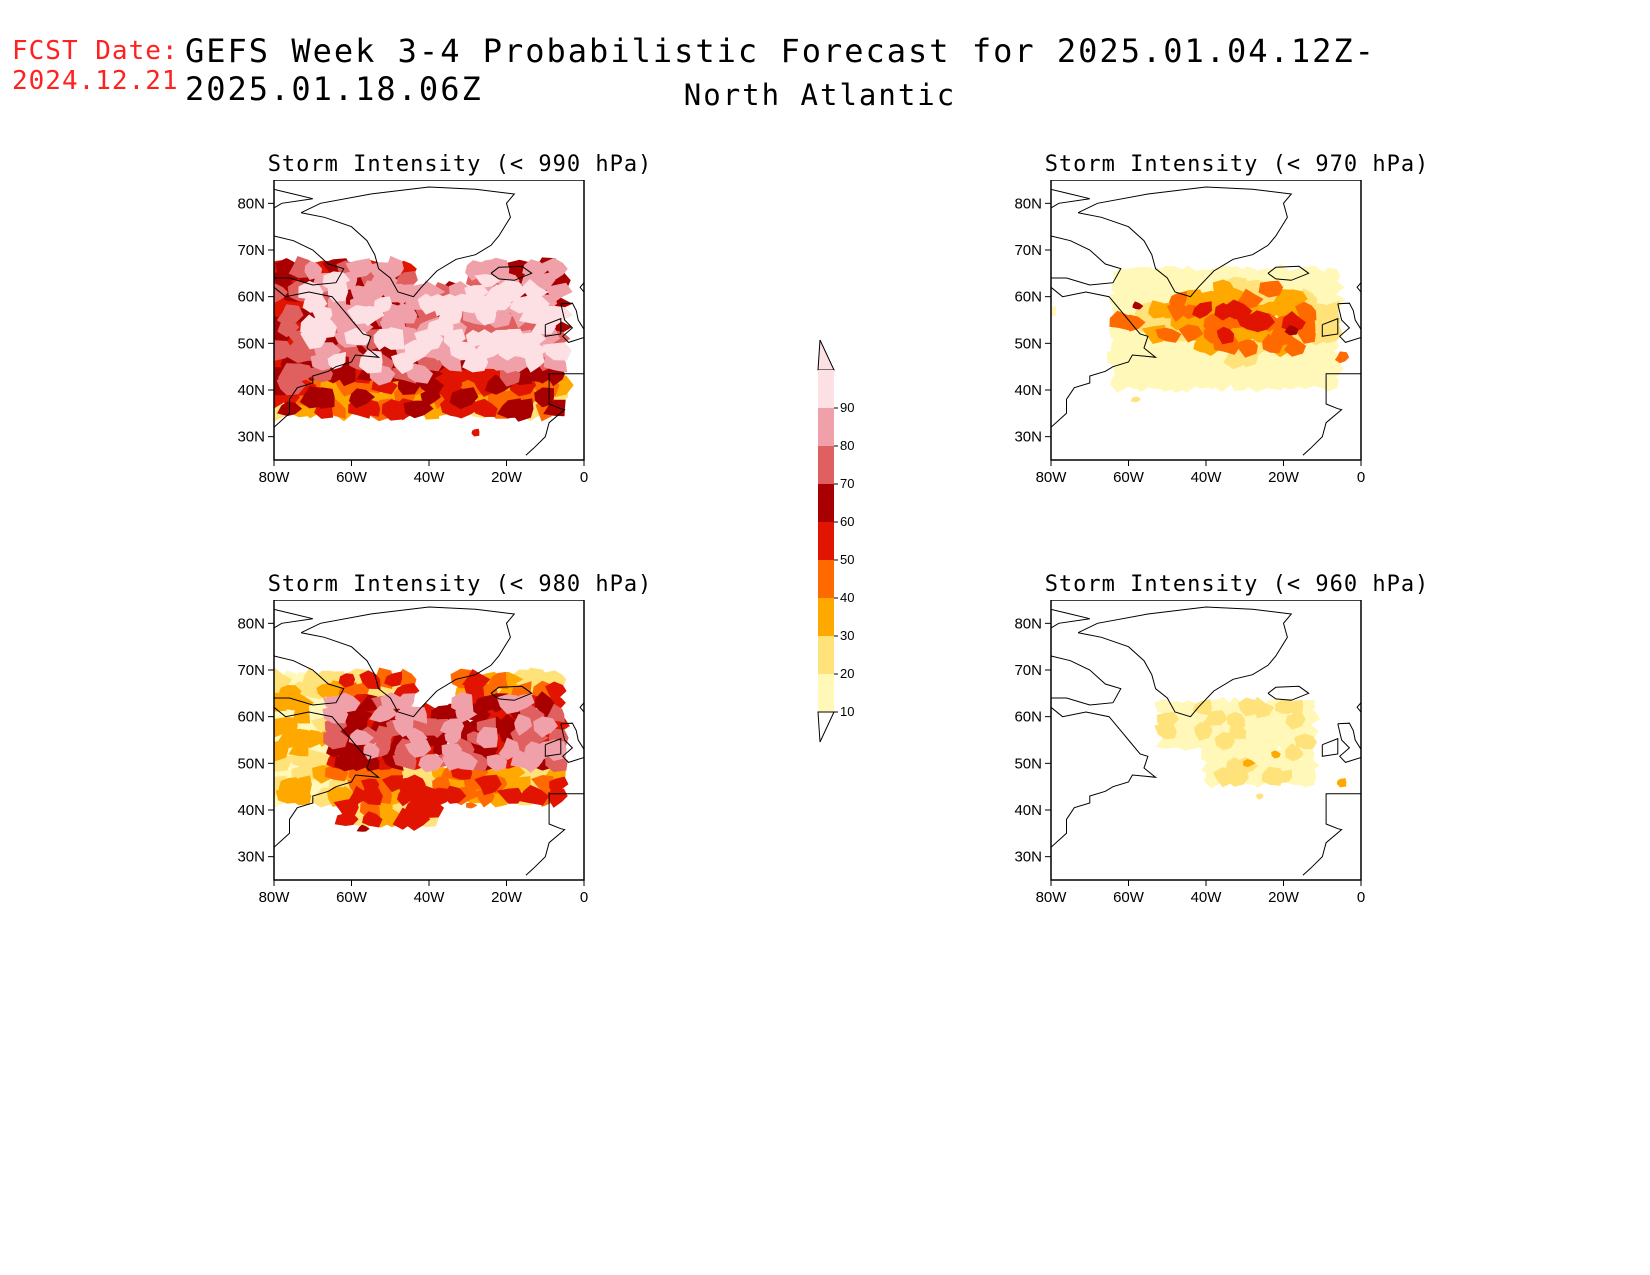 Image resolution: width=1650 pixels, height=1275 pixels. What do you see at coordinates (460, 164) in the screenshot?
I see `panel-title: Storm Intensity (< 990 hPa)` at bounding box center [460, 164].